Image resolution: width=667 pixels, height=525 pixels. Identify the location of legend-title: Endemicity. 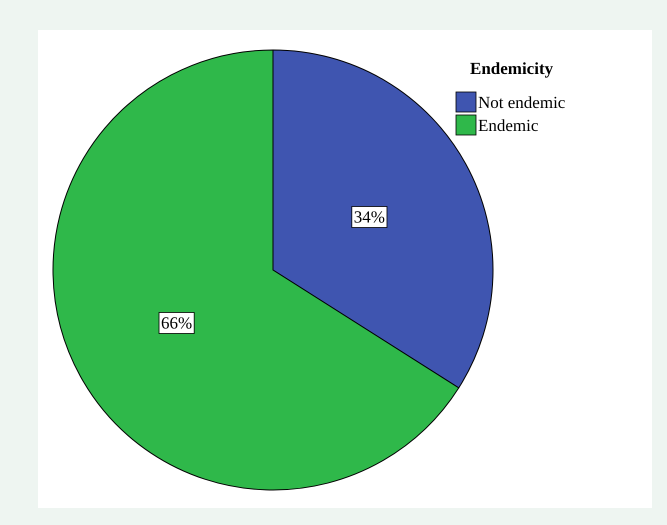
(512, 68).